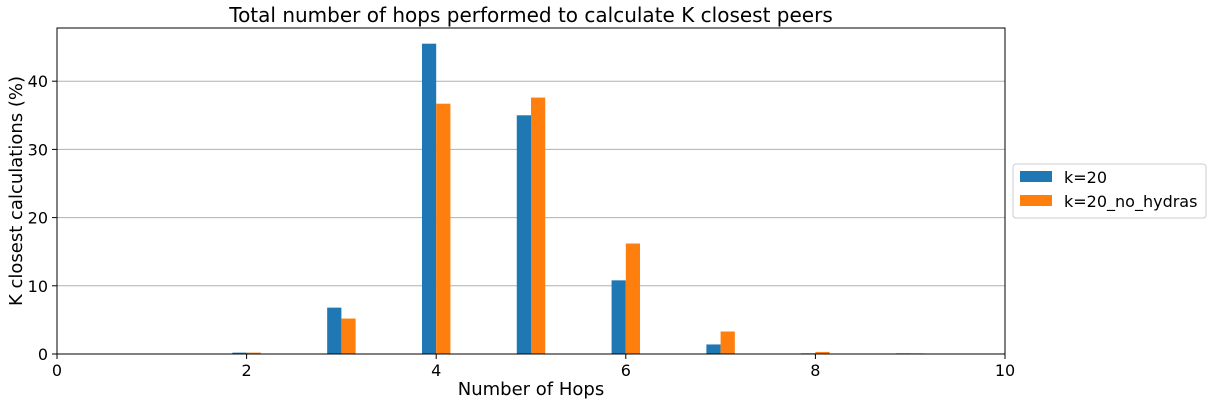 The width and height of the screenshot is (1212, 405). What do you see at coordinates (1130, 202) in the screenshot?
I see `legend-label-k20-no-hydras: k=20_no_hydras` at bounding box center [1130, 202].